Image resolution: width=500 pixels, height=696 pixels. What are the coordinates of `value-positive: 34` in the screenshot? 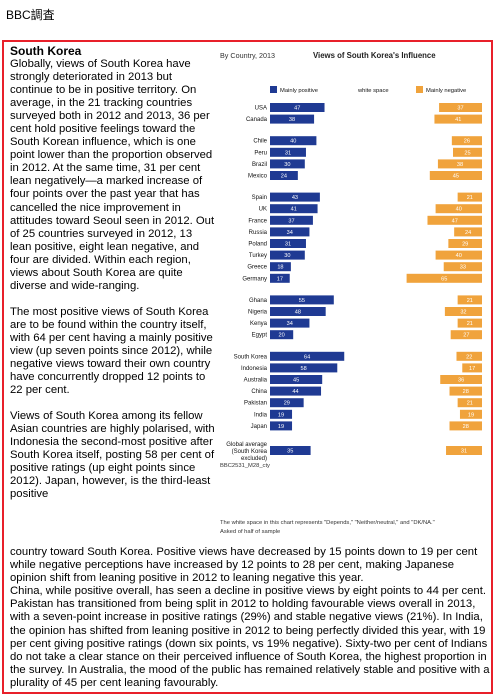 It's located at (290, 324).